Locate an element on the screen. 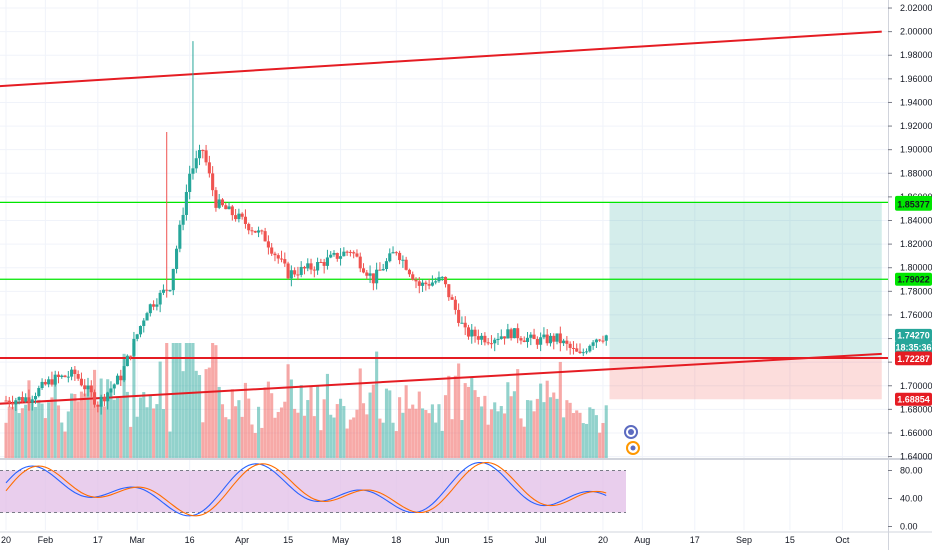 The image size is (932, 550). price-tag is located at coordinates (913, 335).